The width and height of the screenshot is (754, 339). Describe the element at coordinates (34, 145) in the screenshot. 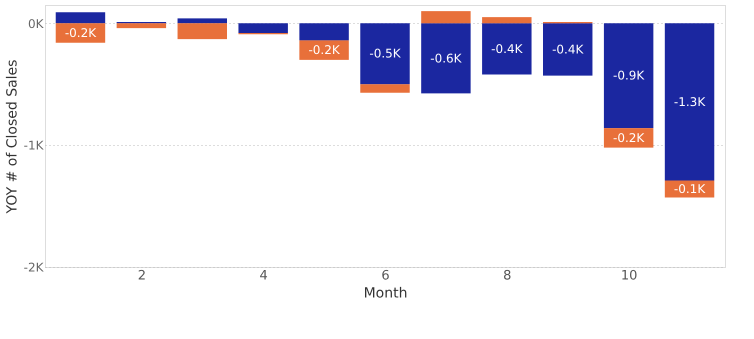

I see `y-tick-label: -1K` at that location.